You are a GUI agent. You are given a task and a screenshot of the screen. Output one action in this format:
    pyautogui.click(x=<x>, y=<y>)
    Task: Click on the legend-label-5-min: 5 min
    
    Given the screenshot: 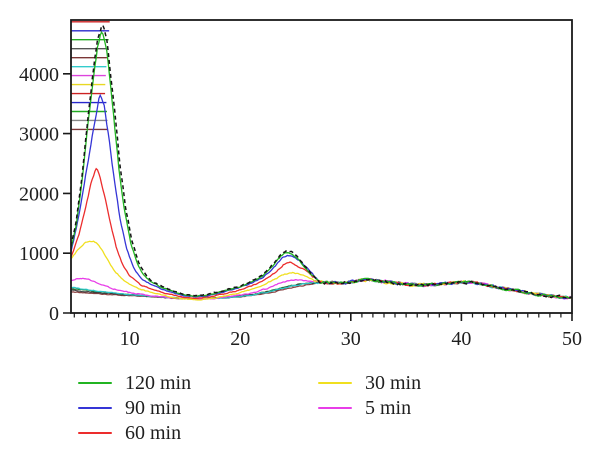 What is the action you would take?
    pyautogui.click(x=388, y=407)
    